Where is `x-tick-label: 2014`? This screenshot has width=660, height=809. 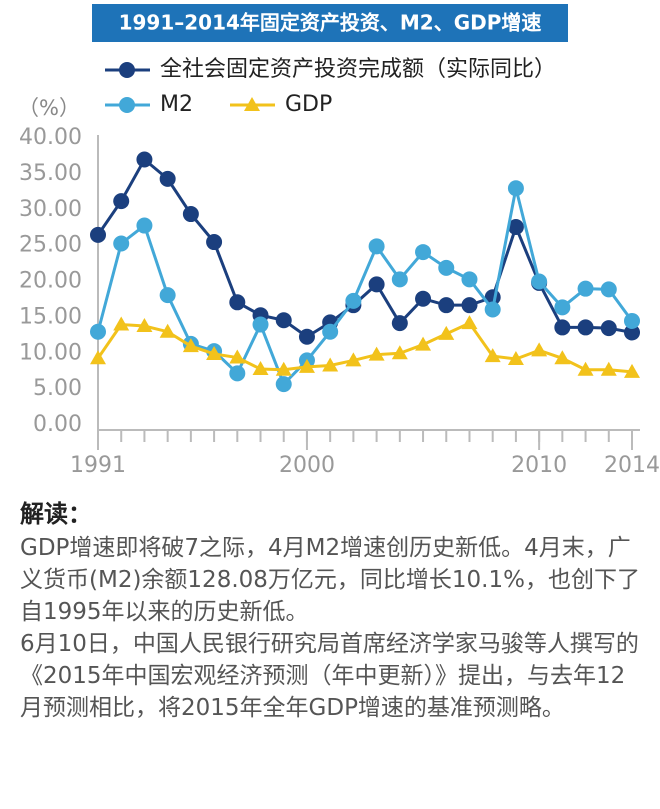
x-tick-label: 2014 is located at coordinates (632, 465).